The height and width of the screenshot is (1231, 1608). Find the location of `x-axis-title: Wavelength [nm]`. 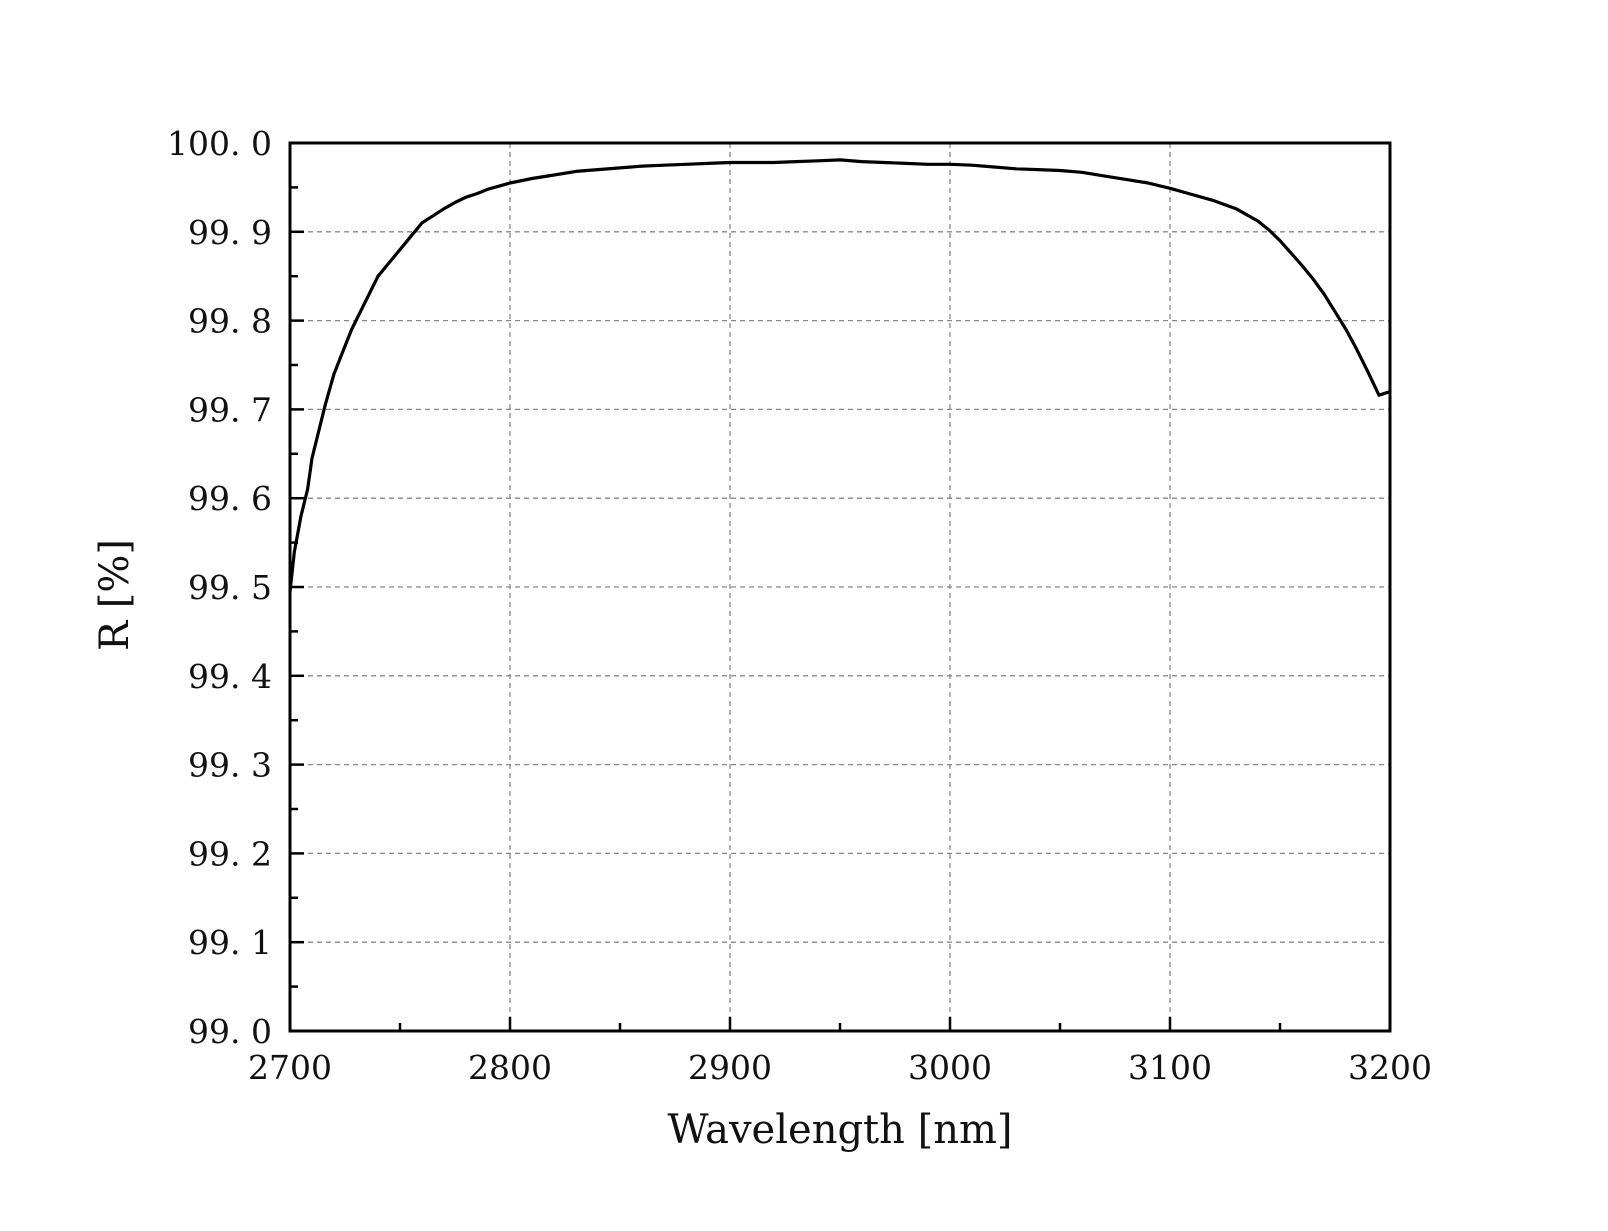

x-axis-title: Wavelength [nm] is located at coordinates (839, 1130).